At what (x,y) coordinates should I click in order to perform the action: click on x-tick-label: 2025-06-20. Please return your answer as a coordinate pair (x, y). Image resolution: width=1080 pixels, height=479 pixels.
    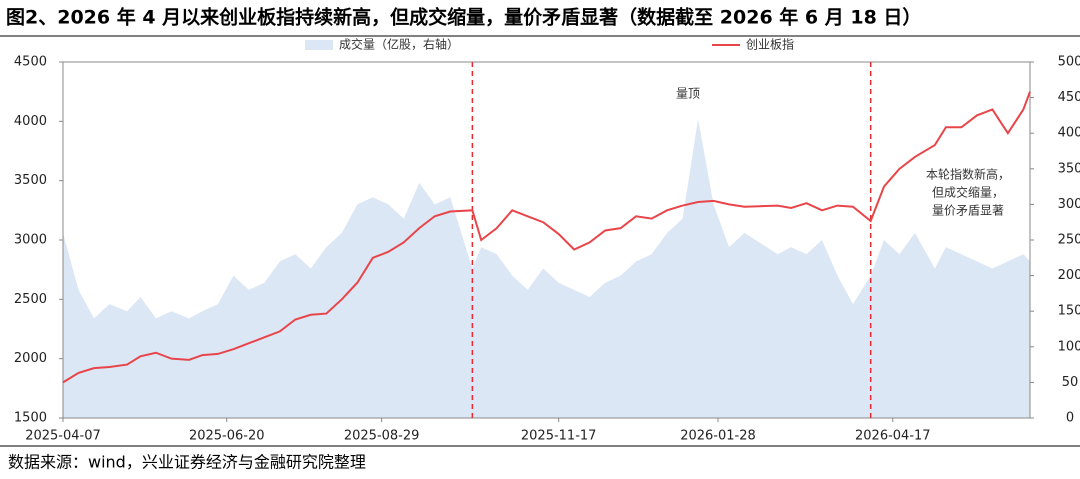
    Looking at the image, I should click on (227, 436).